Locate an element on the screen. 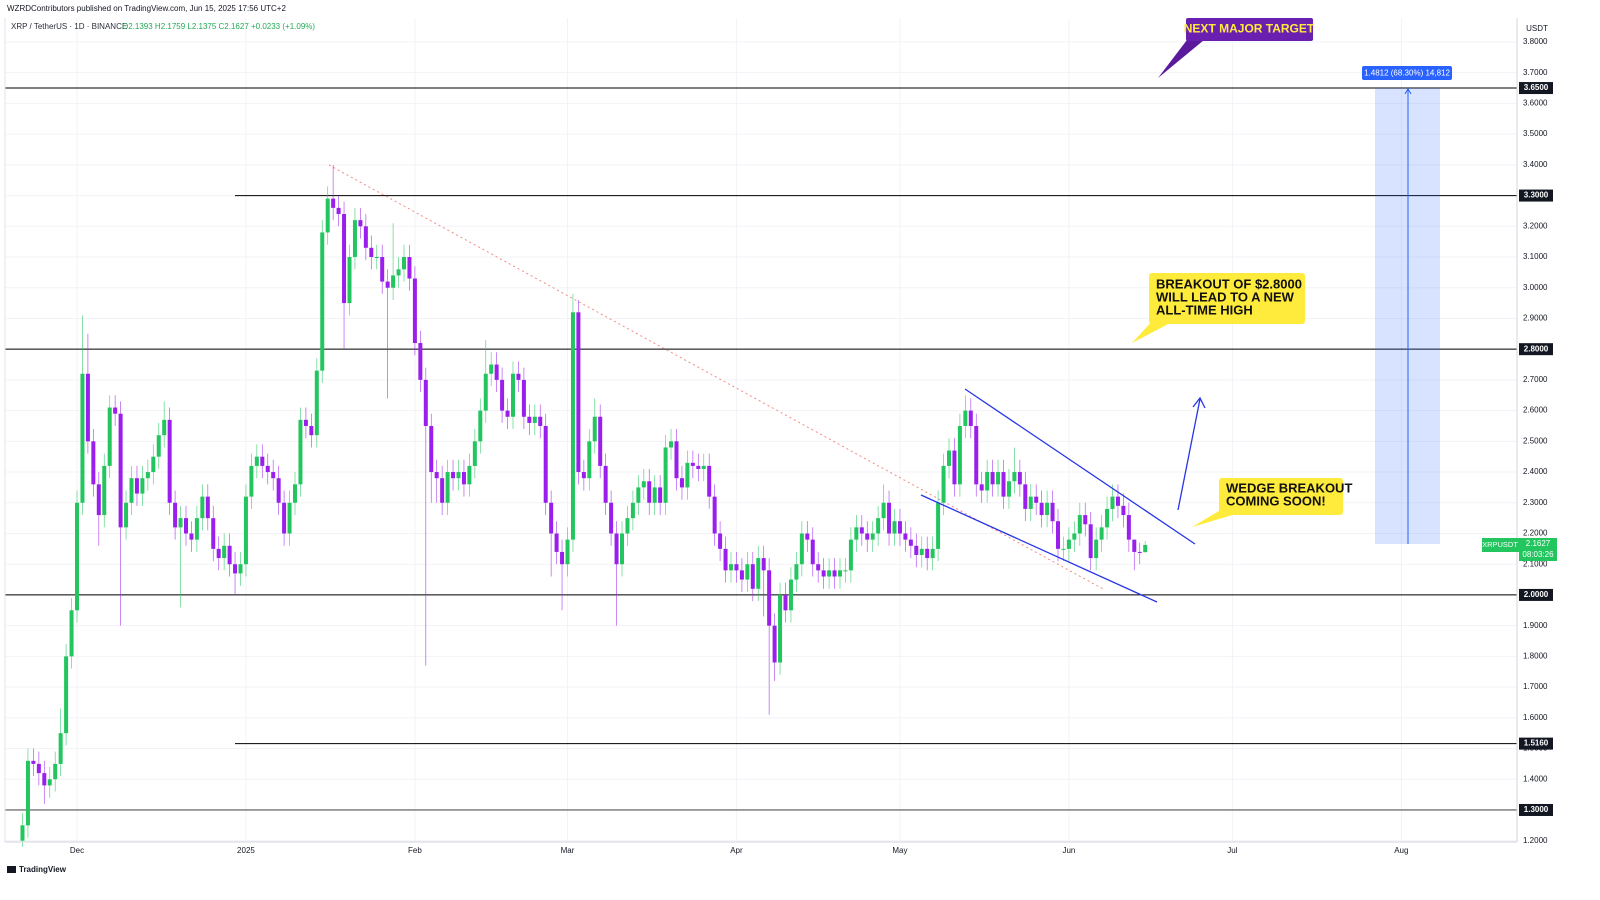 This screenshot has width=1600, height=900. x-tick-label: Jul is located at coordinates (1232, 850).